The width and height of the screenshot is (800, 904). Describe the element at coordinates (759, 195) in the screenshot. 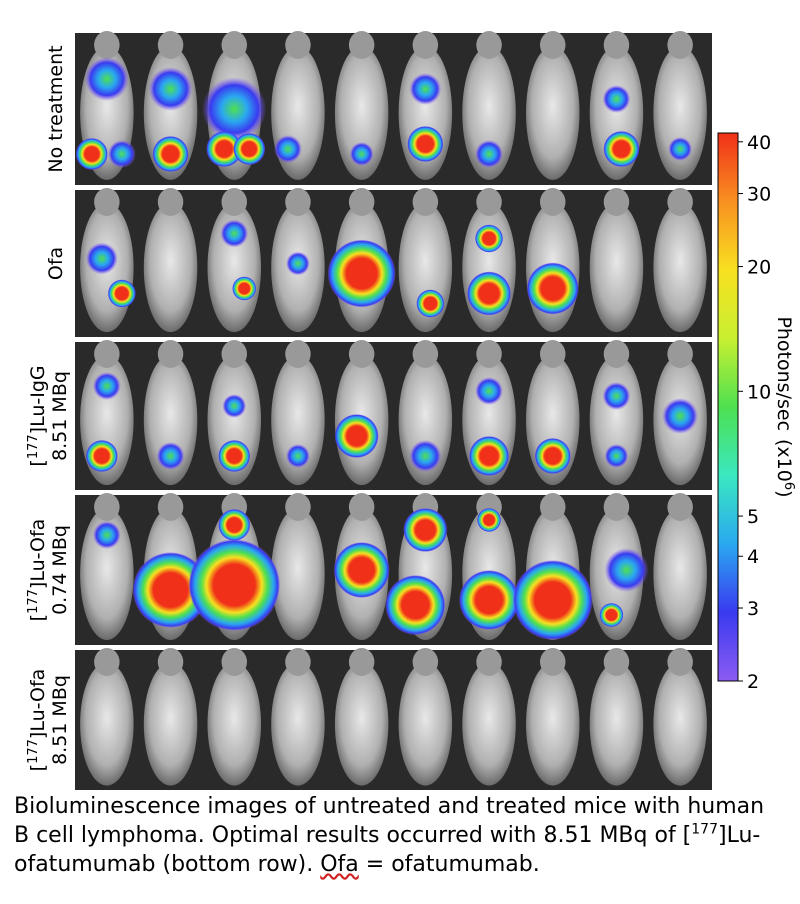

I see `tick-label: 30` at that location.